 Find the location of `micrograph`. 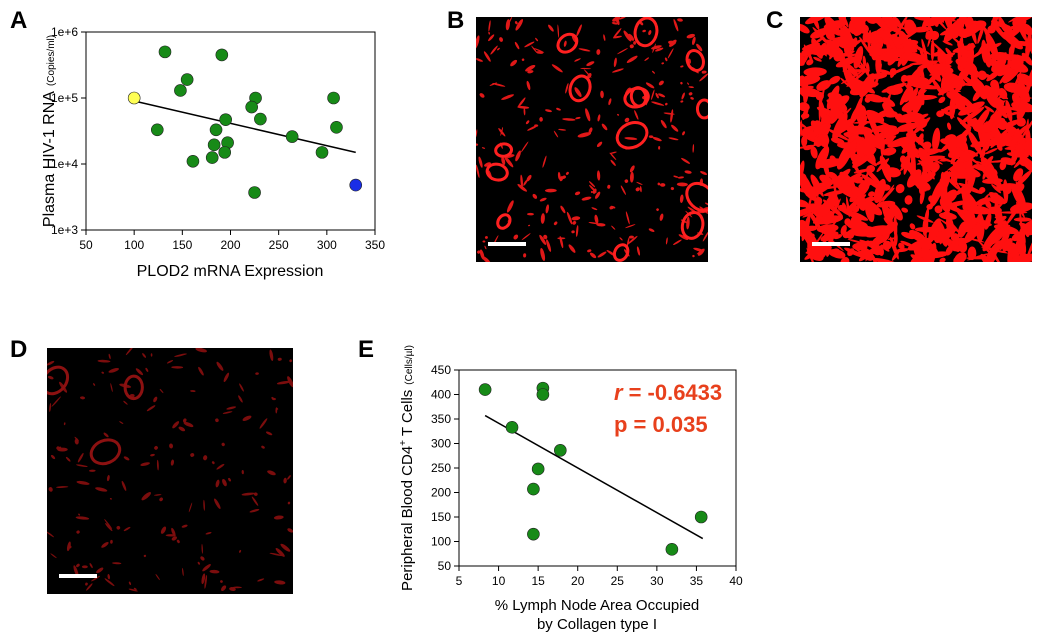

micrograph is located at coordinates (916, 139).